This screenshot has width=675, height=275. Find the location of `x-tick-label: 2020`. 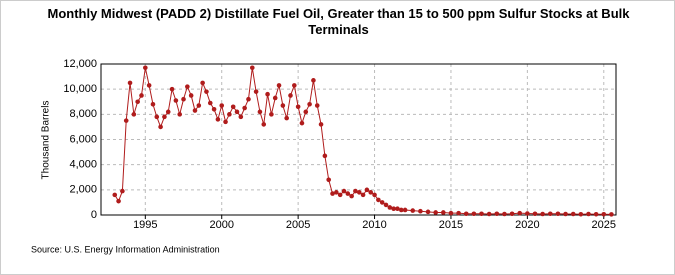

x-tick-label: 2020 is located at coordinates (527, 225).